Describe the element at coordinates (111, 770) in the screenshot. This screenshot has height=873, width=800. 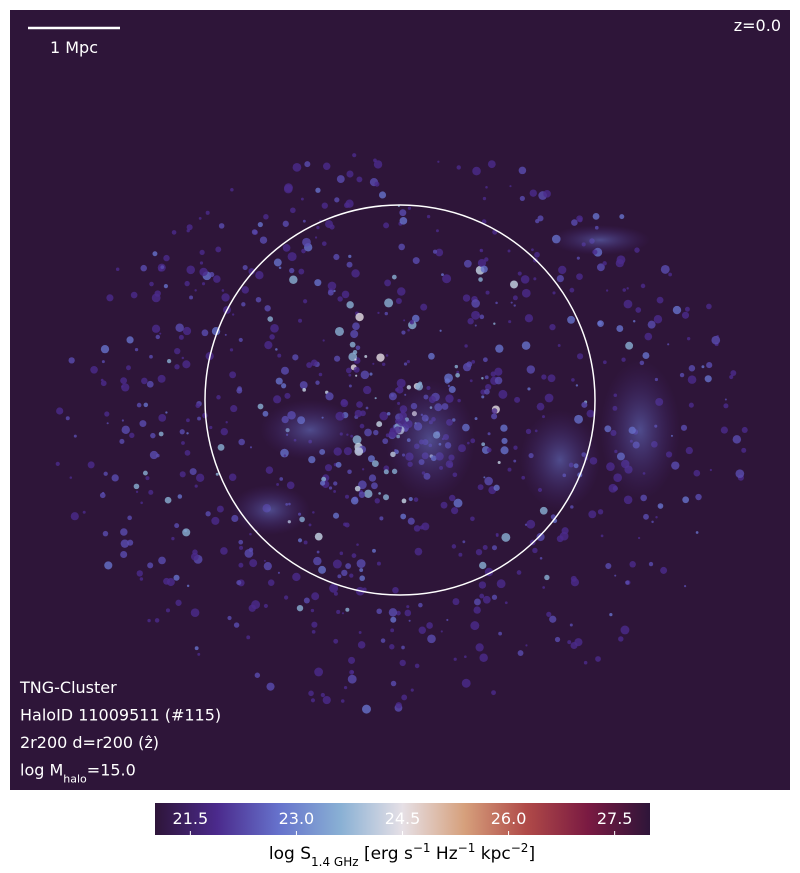
I see `info-text-part: =15.0` at that location.